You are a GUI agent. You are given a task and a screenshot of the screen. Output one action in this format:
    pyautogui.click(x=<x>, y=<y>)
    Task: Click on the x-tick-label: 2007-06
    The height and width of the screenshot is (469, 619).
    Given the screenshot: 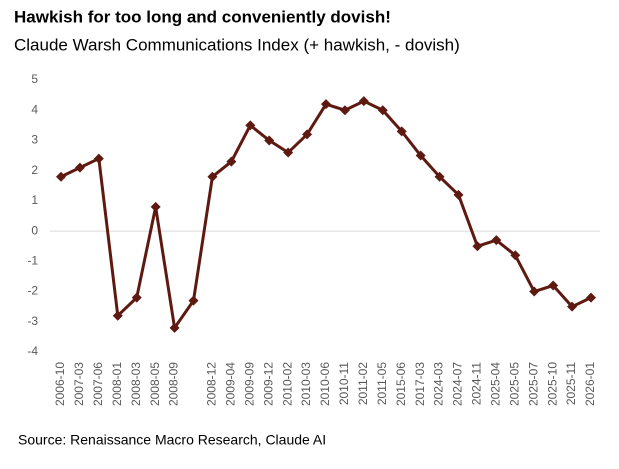 What is the action you would take?
    pyautogui.click(x=98, y=384)
    